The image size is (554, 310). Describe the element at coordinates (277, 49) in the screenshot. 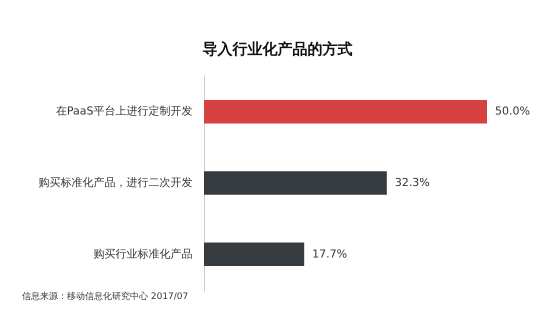

I see `chart-title: 导入行业化产品的方式` at that location.